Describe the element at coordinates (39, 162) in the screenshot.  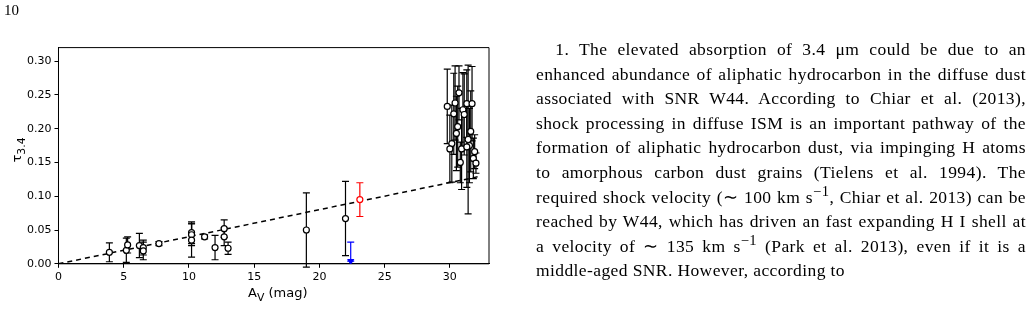
I see `y-tick-label: 0.15` at that location.